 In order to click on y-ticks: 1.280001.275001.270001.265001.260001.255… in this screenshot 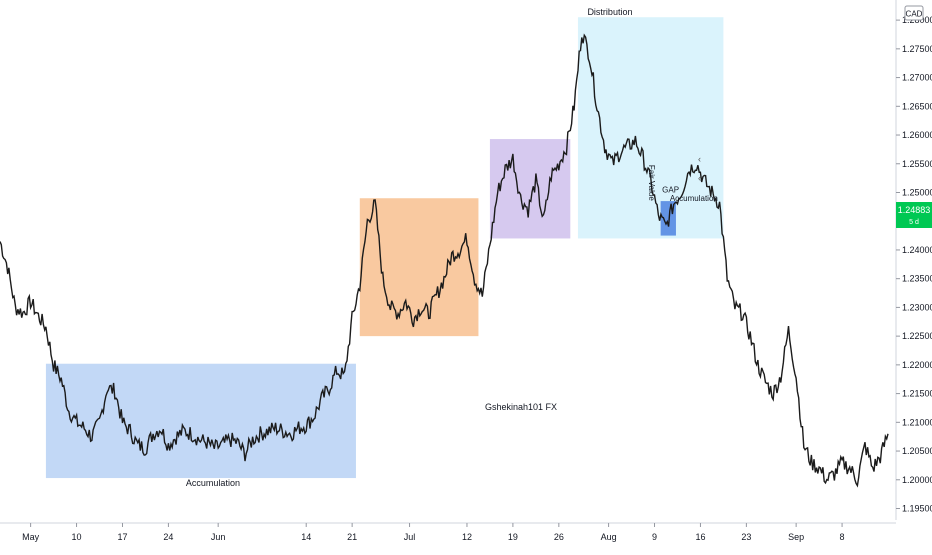, I will do `click(914, 264)`.